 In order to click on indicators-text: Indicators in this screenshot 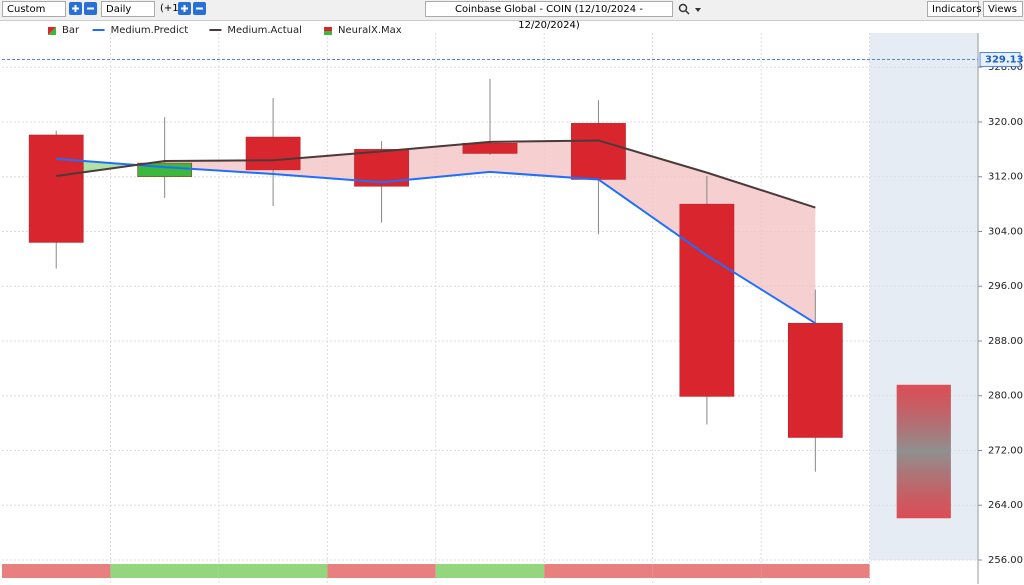, I will do `click(957, 9)`.